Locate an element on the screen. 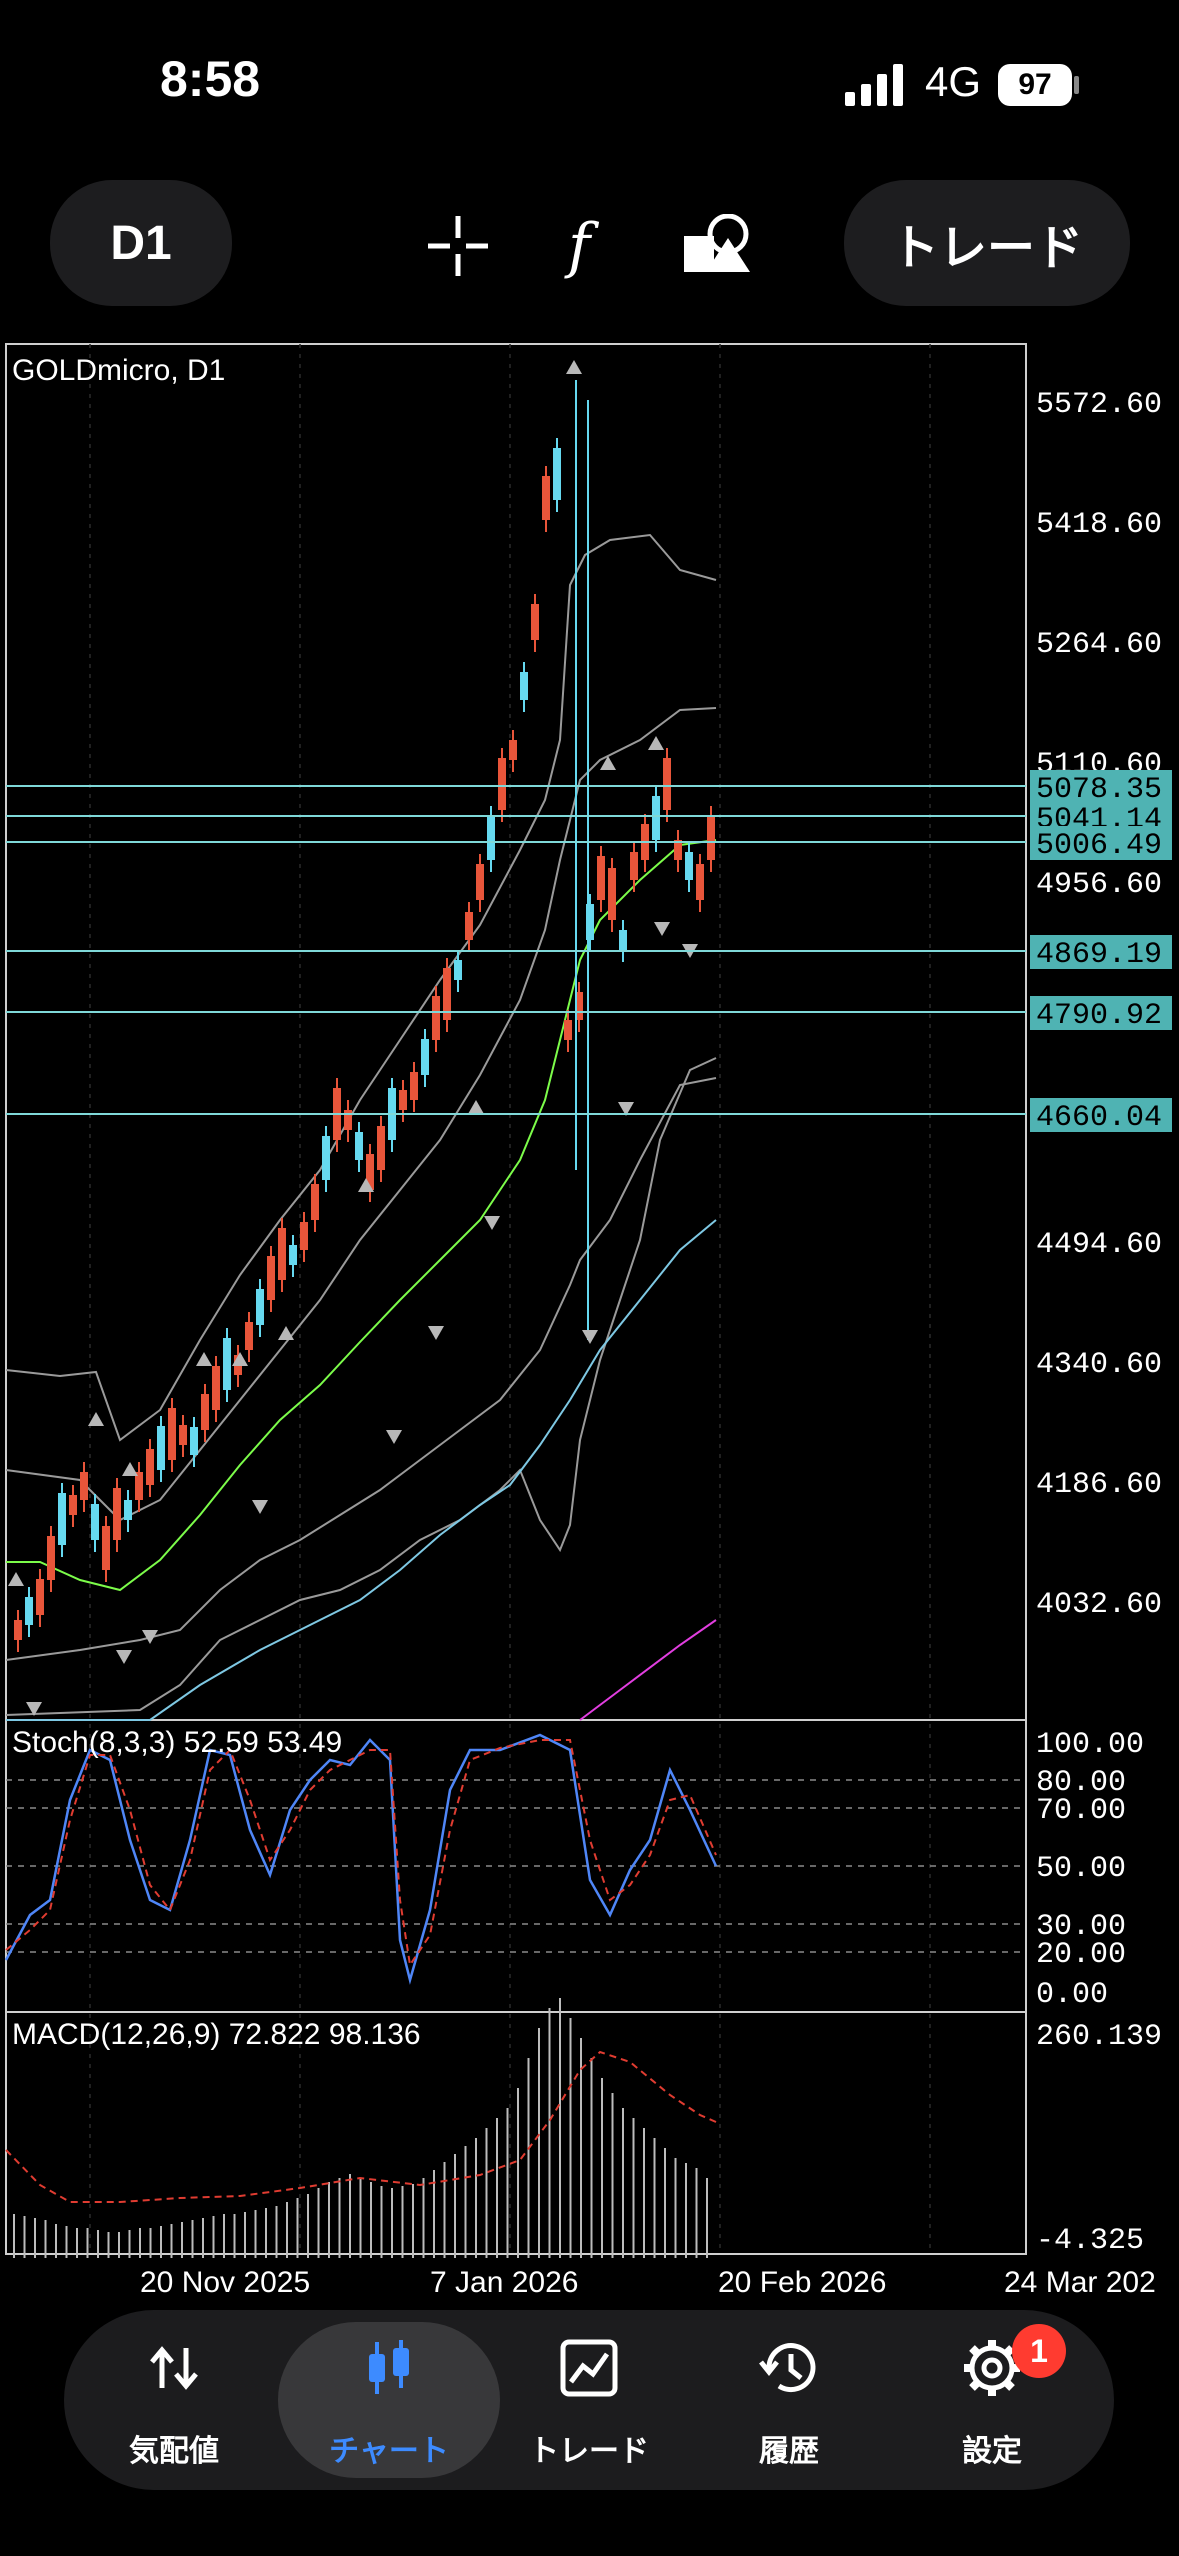  indicator-function-icon: f is located at coordinates (587, 246).